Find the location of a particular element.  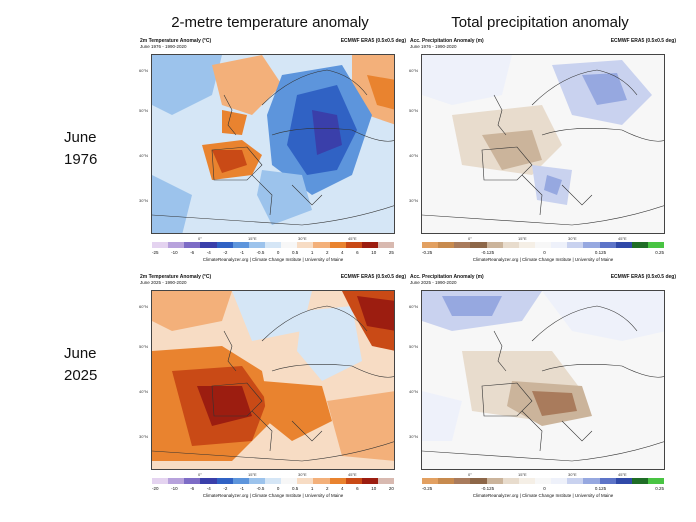

colorbar-tick-label: 25 is located at coordinates (391, 252).